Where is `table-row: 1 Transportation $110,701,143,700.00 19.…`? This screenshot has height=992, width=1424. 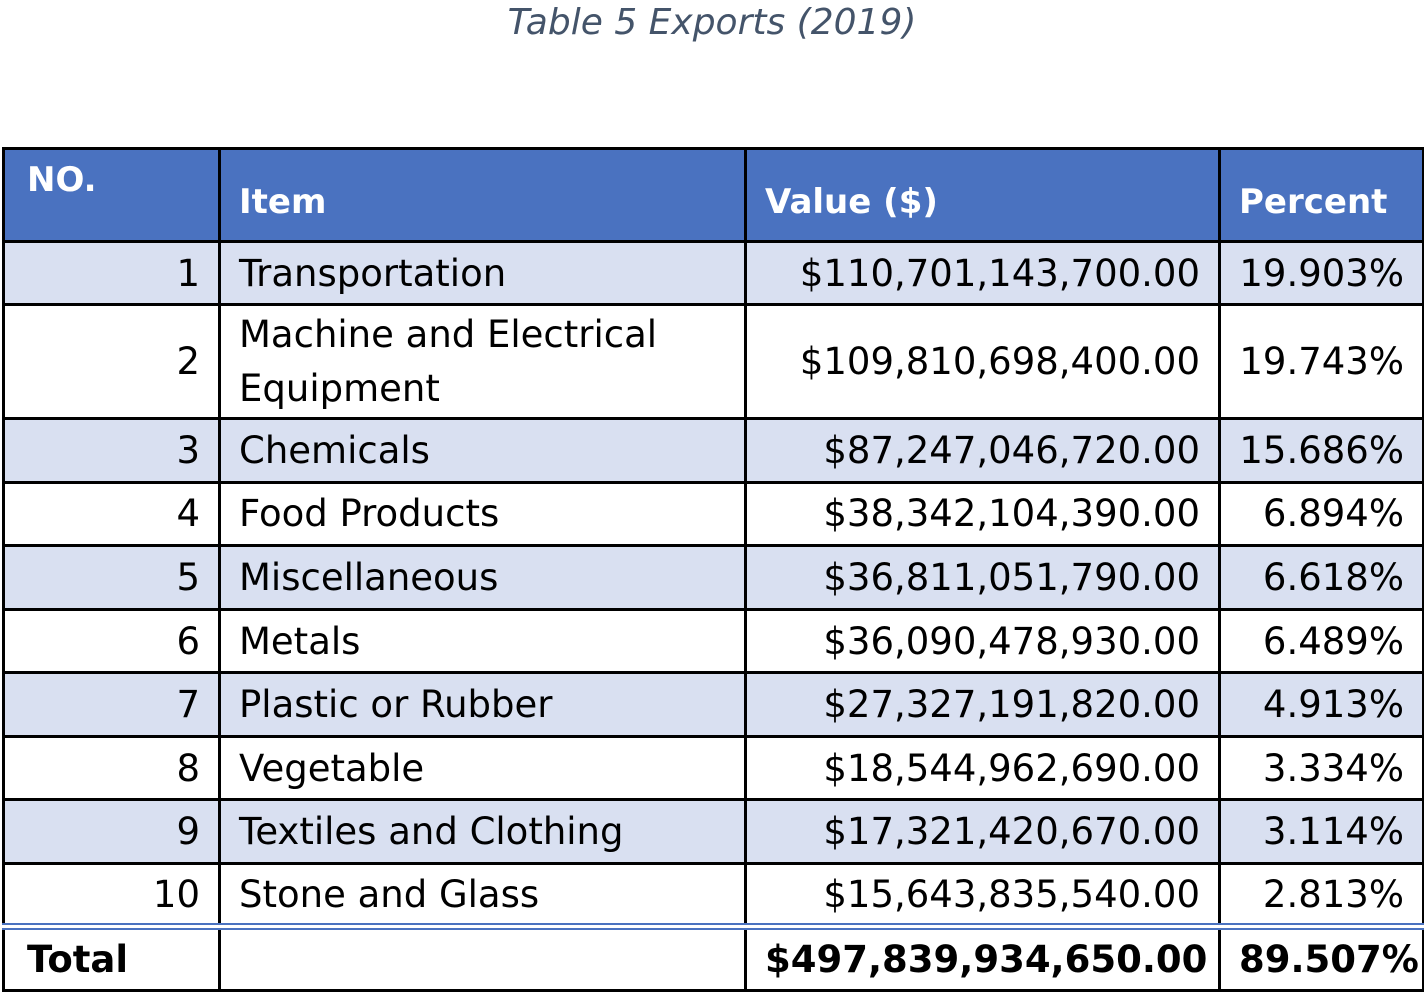 table-row: 1 Transportation $110,701,143,700.00 19.… is located at coordinates (713, 273).